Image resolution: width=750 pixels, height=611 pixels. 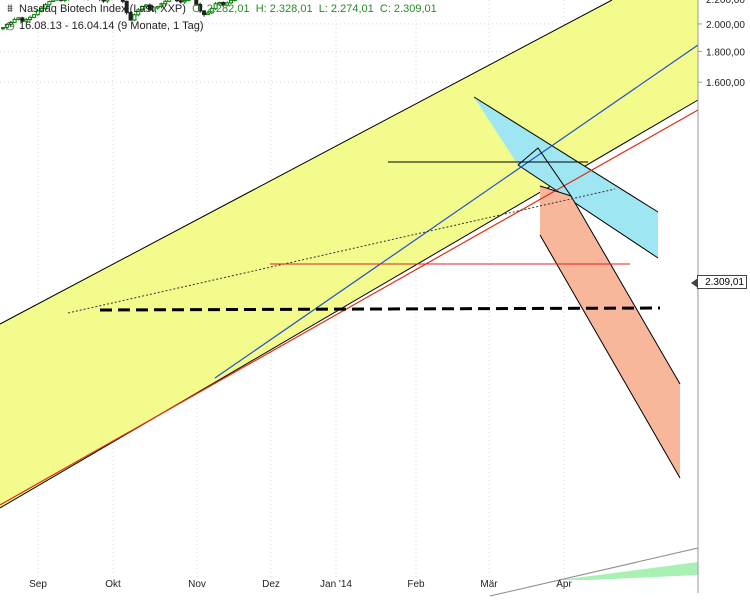 I want to click on high-value: H: 2.328,01, so click(x=284, y=9).